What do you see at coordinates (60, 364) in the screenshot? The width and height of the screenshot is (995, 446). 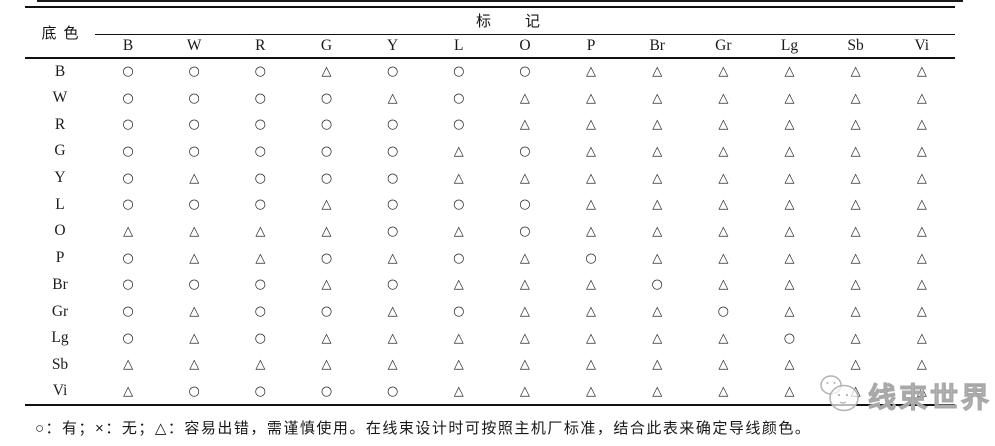 I see `row-label-Sb: Sb` at bounding box center [60, 364].